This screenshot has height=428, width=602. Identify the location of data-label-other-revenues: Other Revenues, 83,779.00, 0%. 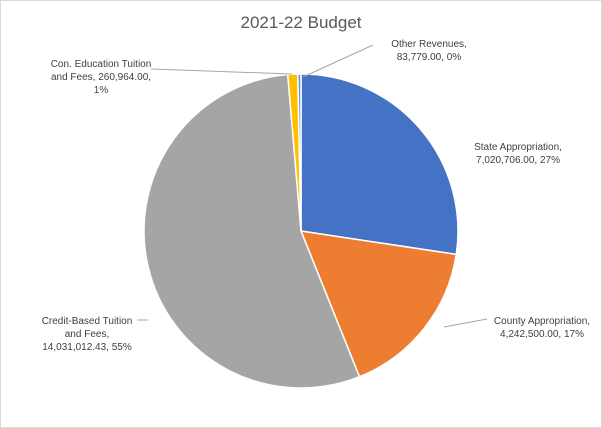
(429, 51).